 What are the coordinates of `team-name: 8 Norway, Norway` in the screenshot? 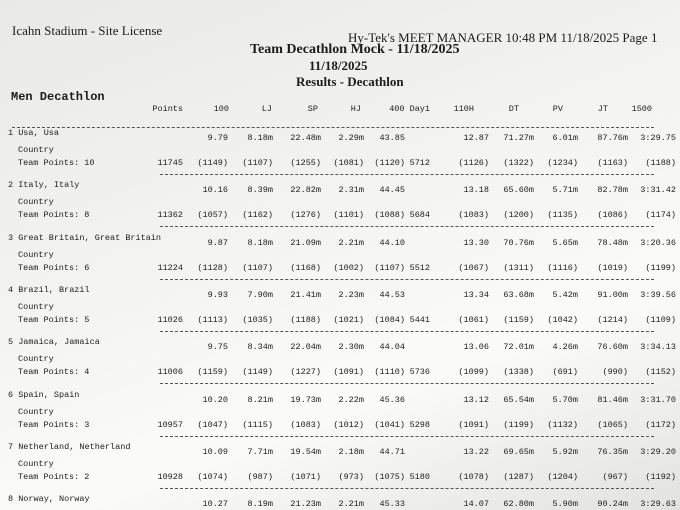 It's located at (49, 499).